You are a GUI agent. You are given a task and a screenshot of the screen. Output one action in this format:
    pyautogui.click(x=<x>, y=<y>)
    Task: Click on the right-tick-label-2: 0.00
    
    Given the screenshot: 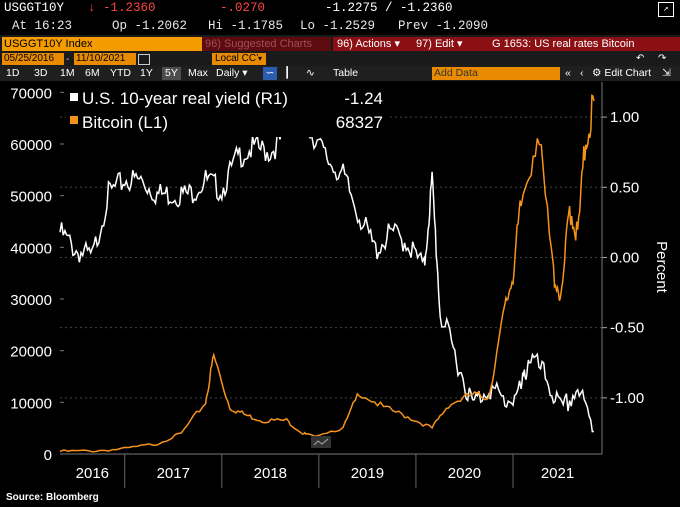 What is the action you would take?
    pyautogui.click(x=624, y=257)
    